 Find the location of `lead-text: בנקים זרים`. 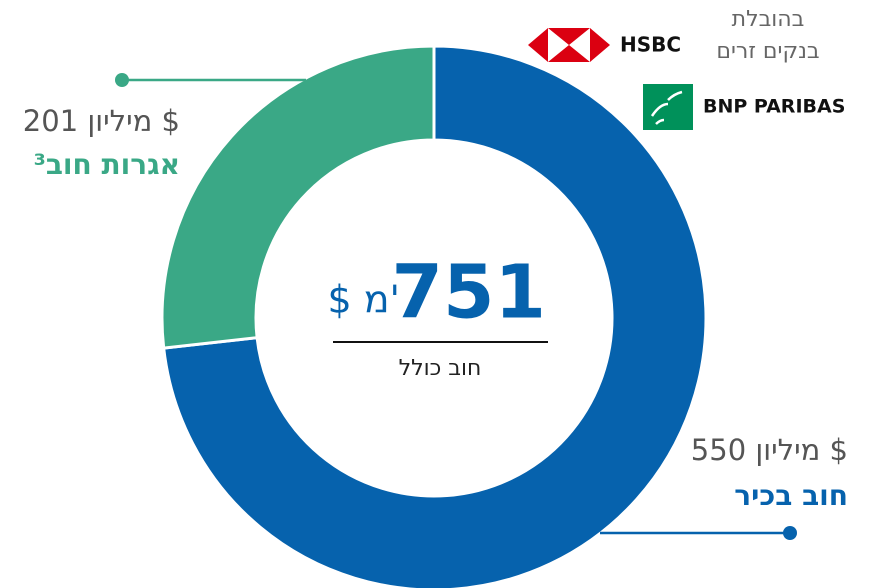

lead-text: בנקים זרים is located at coordinates (767, 51).